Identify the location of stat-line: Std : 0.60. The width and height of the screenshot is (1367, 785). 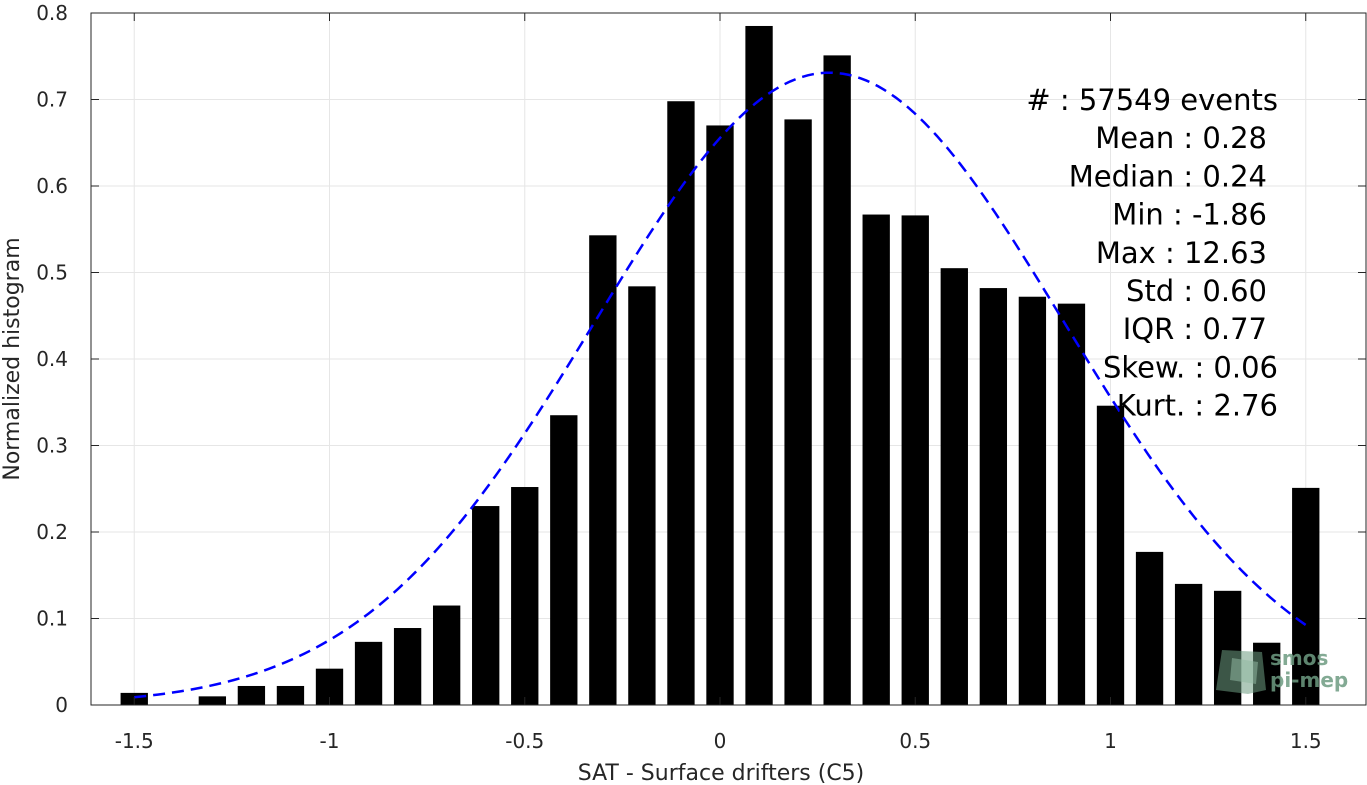
(1196, 291).